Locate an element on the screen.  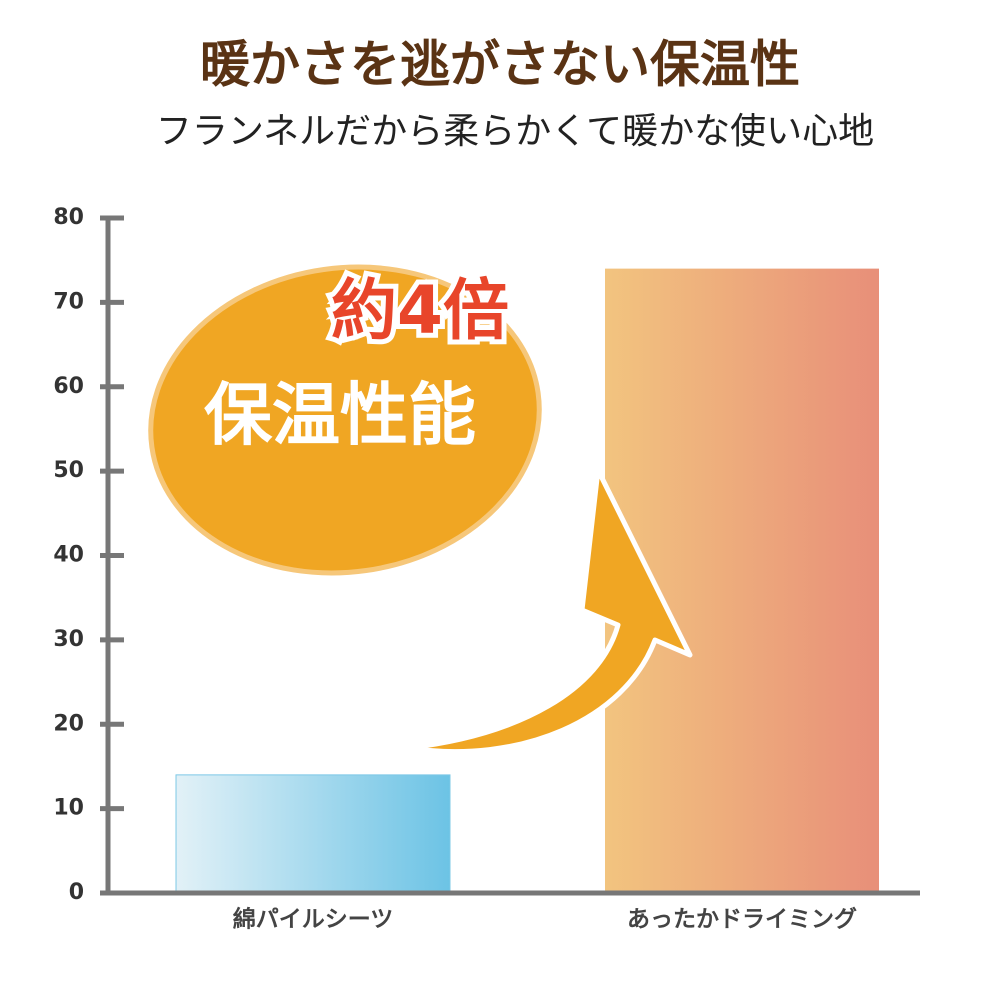
chart-title: 暖かさを逃がさない保温性 is located at coordinates (500, 65).